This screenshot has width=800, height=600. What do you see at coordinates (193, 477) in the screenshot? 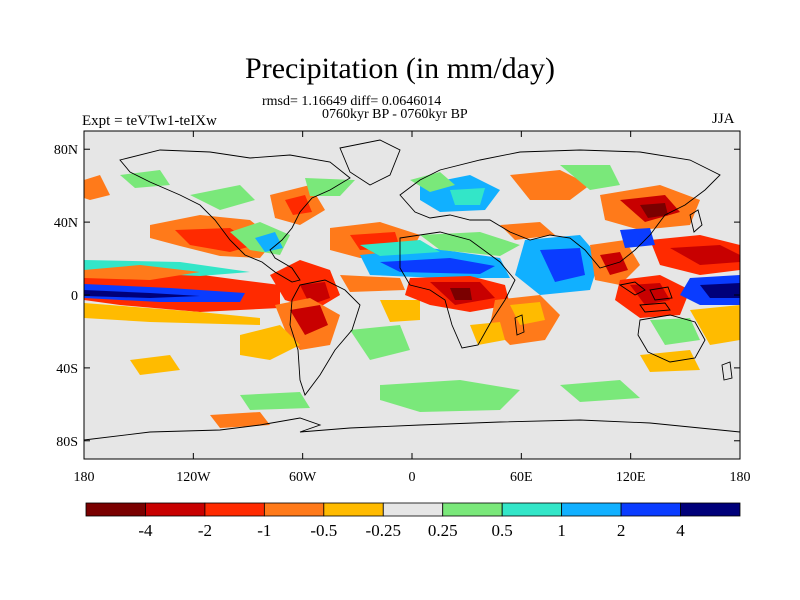
I see `x-tick-label: 120W` at bounding box center [193, 477].